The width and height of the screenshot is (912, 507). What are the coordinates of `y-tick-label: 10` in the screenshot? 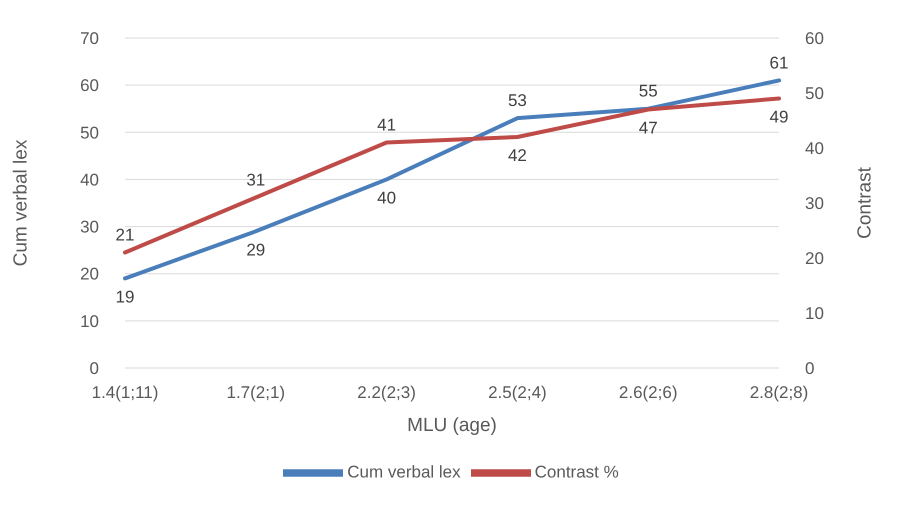 It's located at (89, 321).